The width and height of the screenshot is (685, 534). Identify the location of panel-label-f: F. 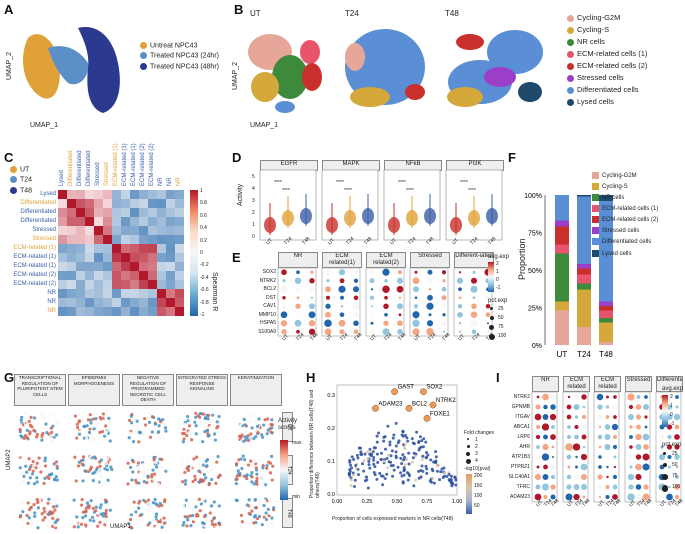
(512, 157).